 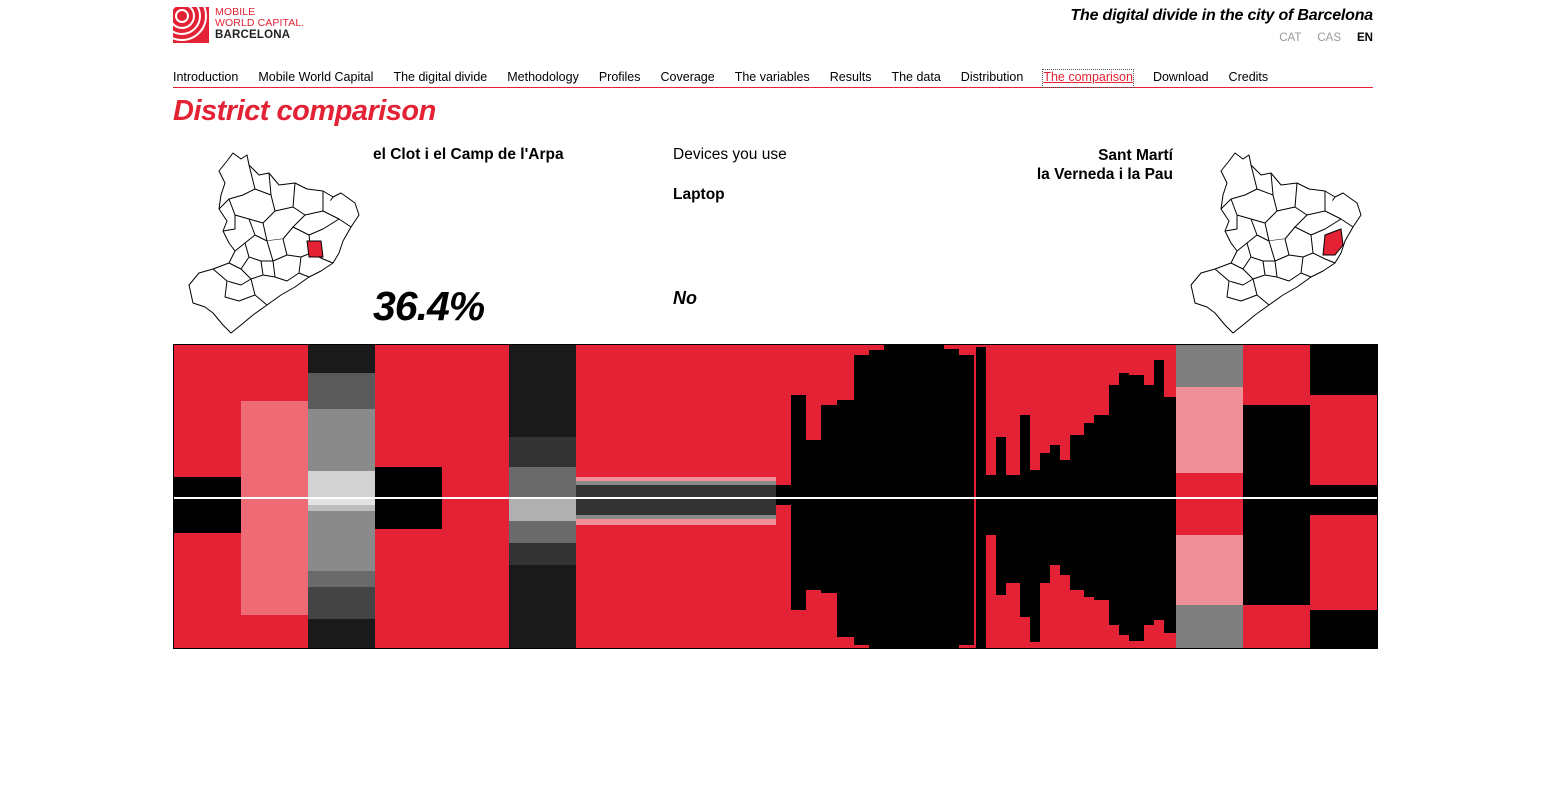 I want to click on nav-mobile-world-capital: Mobile World Capital, so click(x=316, y=77).